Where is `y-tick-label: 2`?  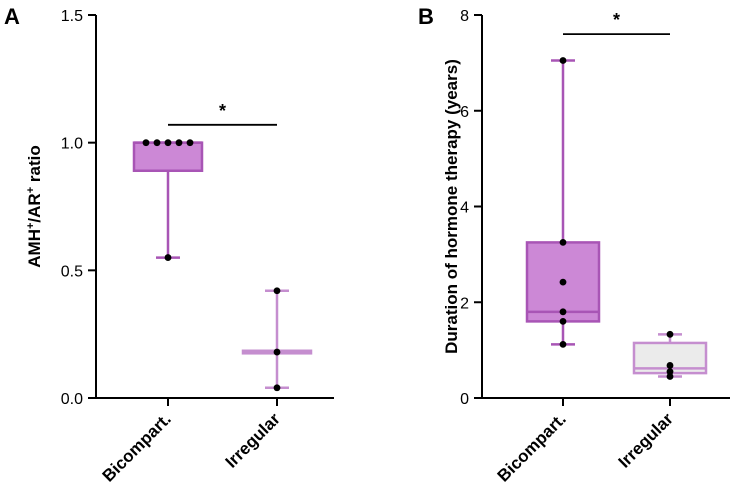 y-tick-label: 2 is located at coordinates (464, 303).